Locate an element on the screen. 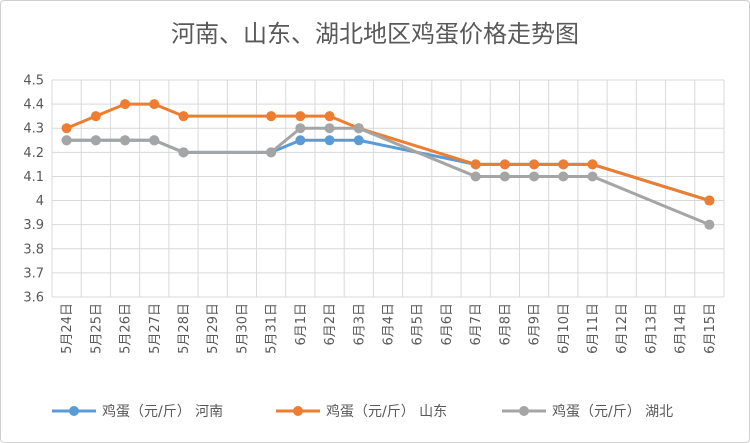 The height and width of the screenshot is (443, 750). legend-item: 鸡蛋（元/斤） 湖北 is located at coordinates (587, 411).